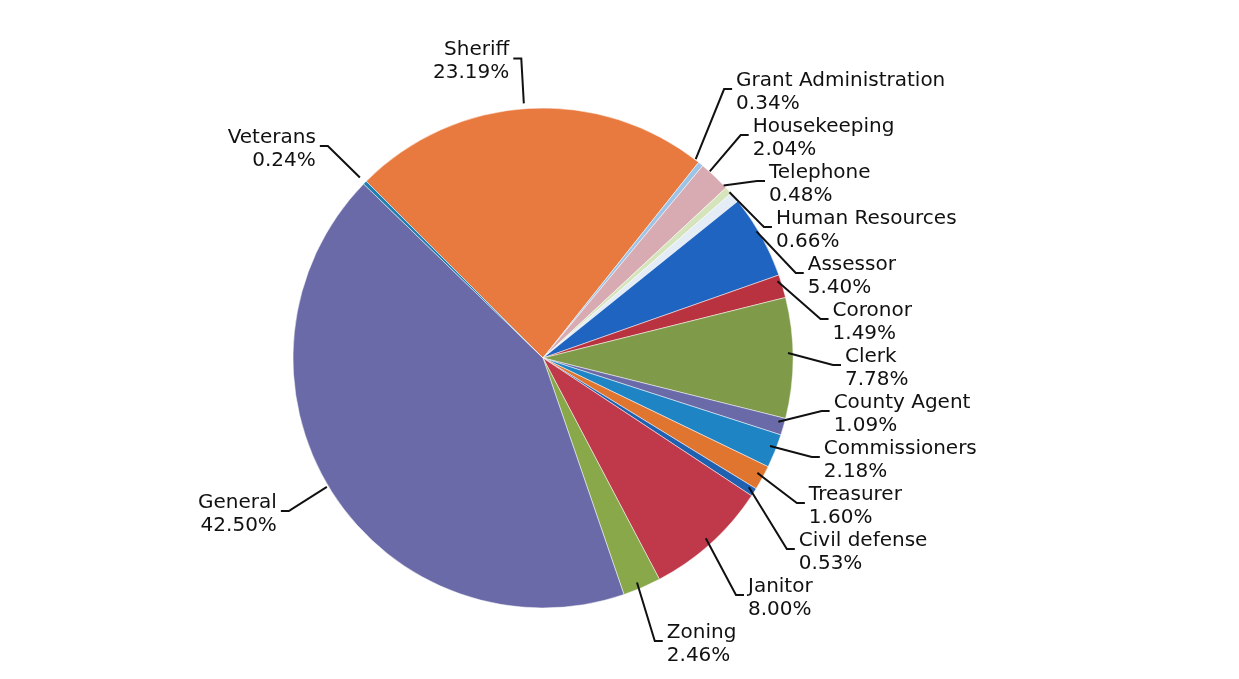  I want to click on data-label: 7.78%, so click(877, 378).